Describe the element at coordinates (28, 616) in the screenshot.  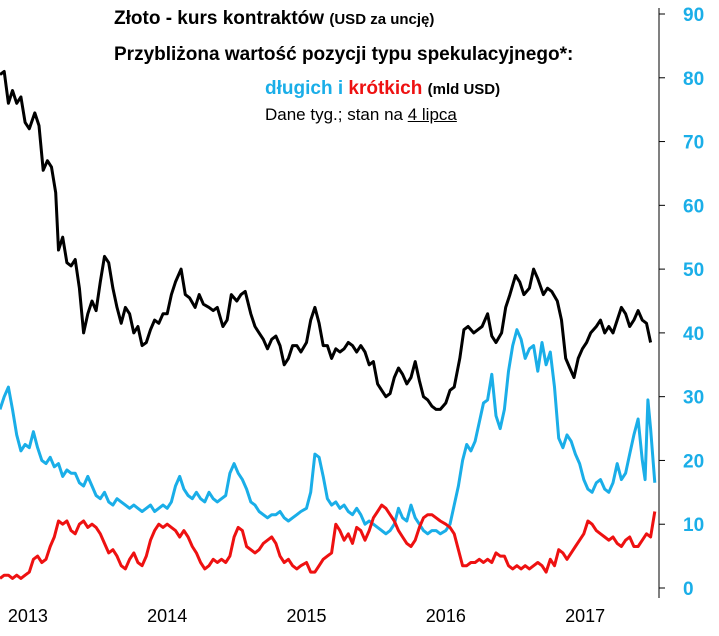
I see `x-tick-label: 2013` at that location.